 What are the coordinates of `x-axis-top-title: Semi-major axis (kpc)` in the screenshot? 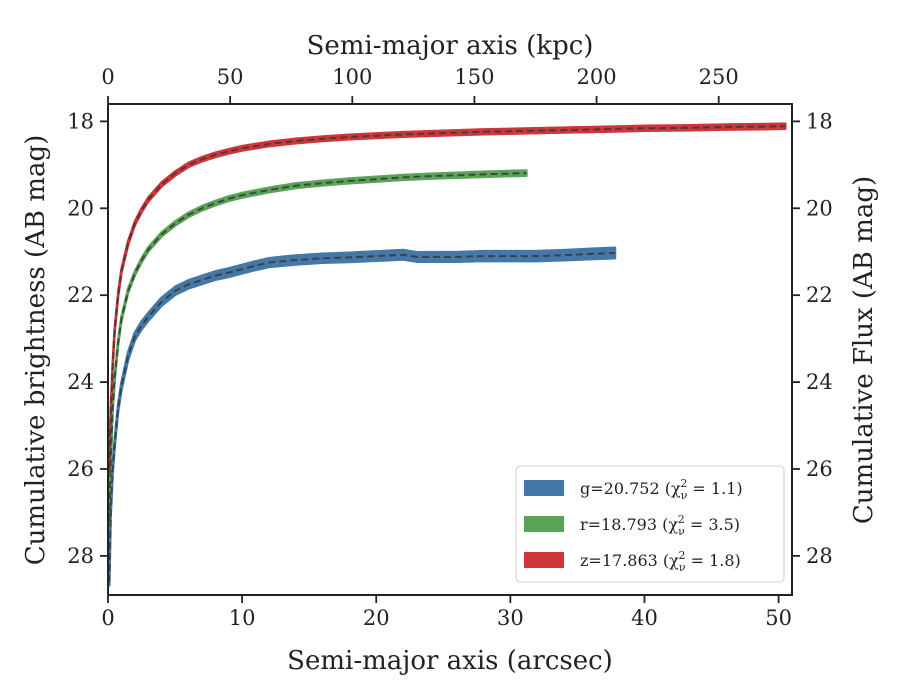 It's located at (450, 46).